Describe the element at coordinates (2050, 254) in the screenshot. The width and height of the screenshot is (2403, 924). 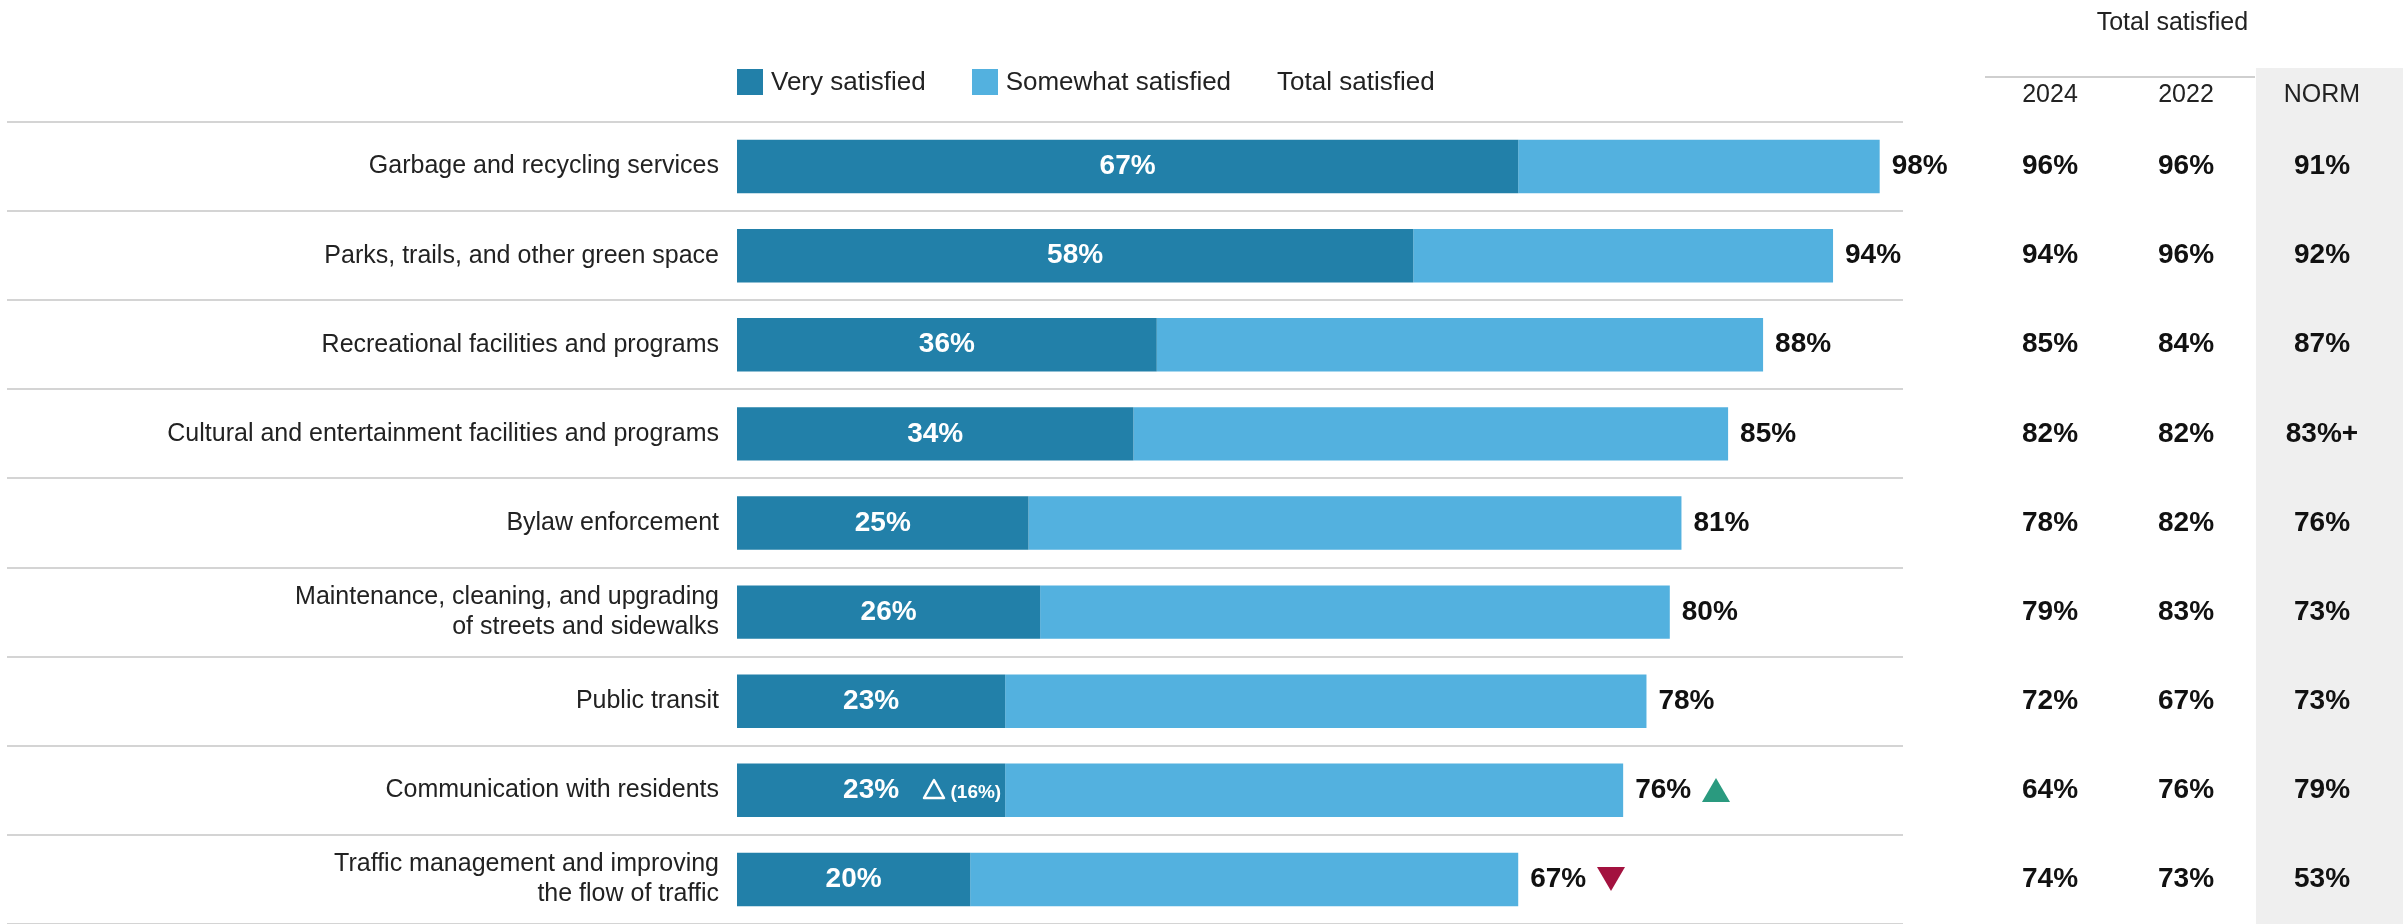
I see `text: 94%` at that location.